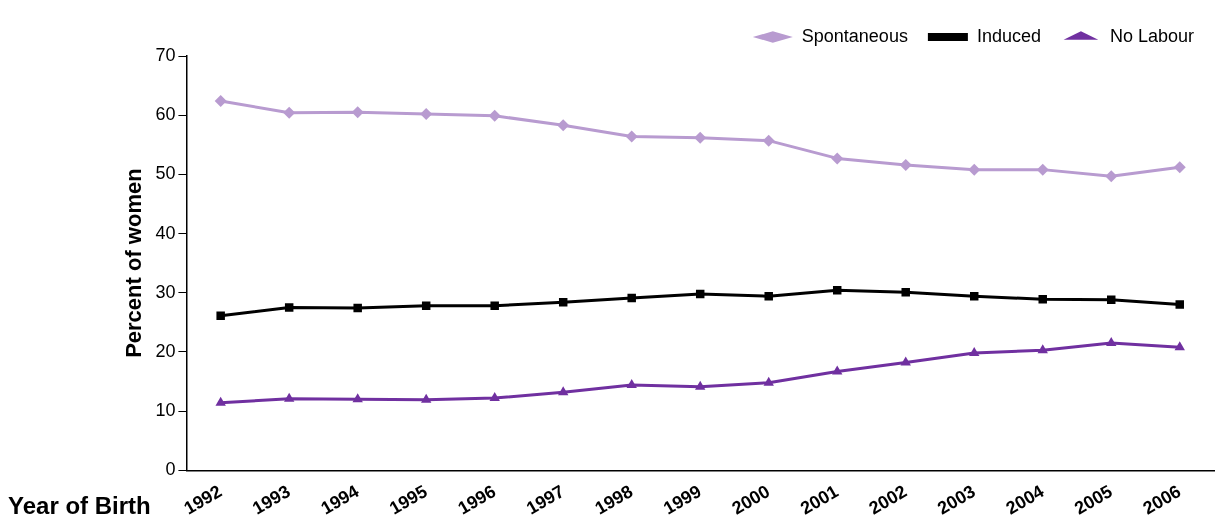 The image size is (1232, 523). Describe the element at coordinates (1025, 500) in the screenshot. I see `x-tick-label: 2004` at that location.